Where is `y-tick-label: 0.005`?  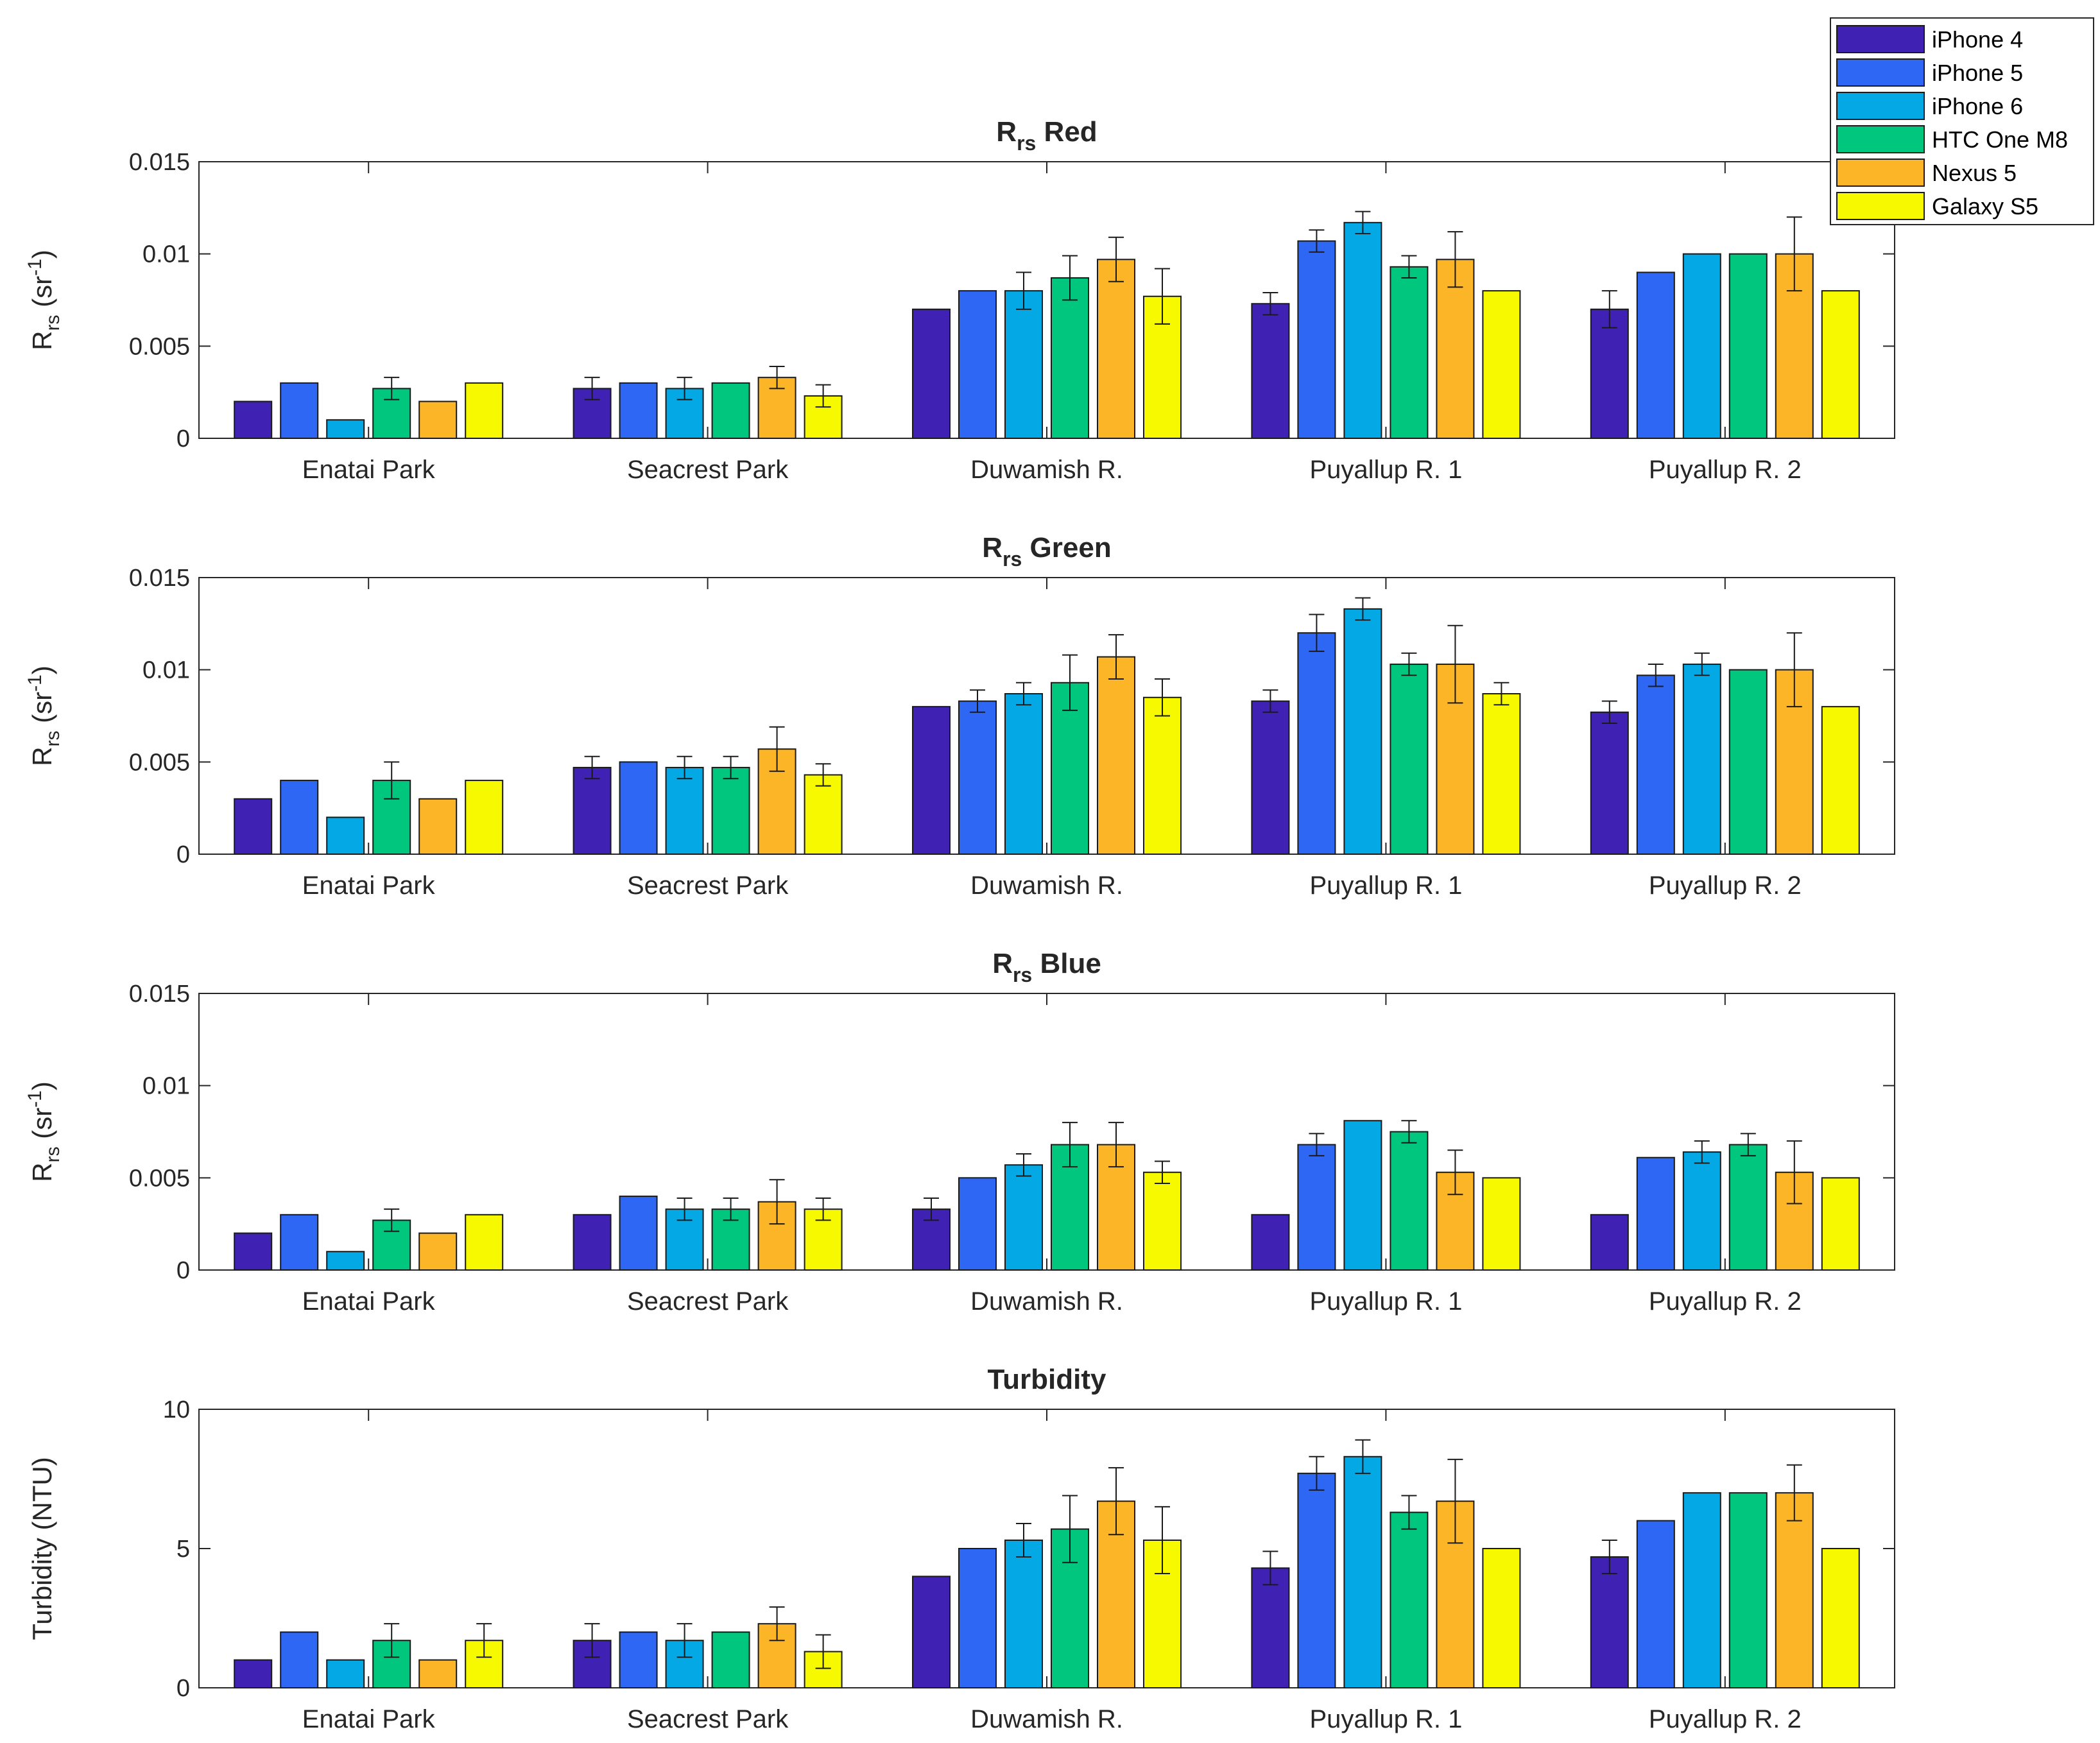 y-tick-label: 0.005 is located at coordinates (159, 763).